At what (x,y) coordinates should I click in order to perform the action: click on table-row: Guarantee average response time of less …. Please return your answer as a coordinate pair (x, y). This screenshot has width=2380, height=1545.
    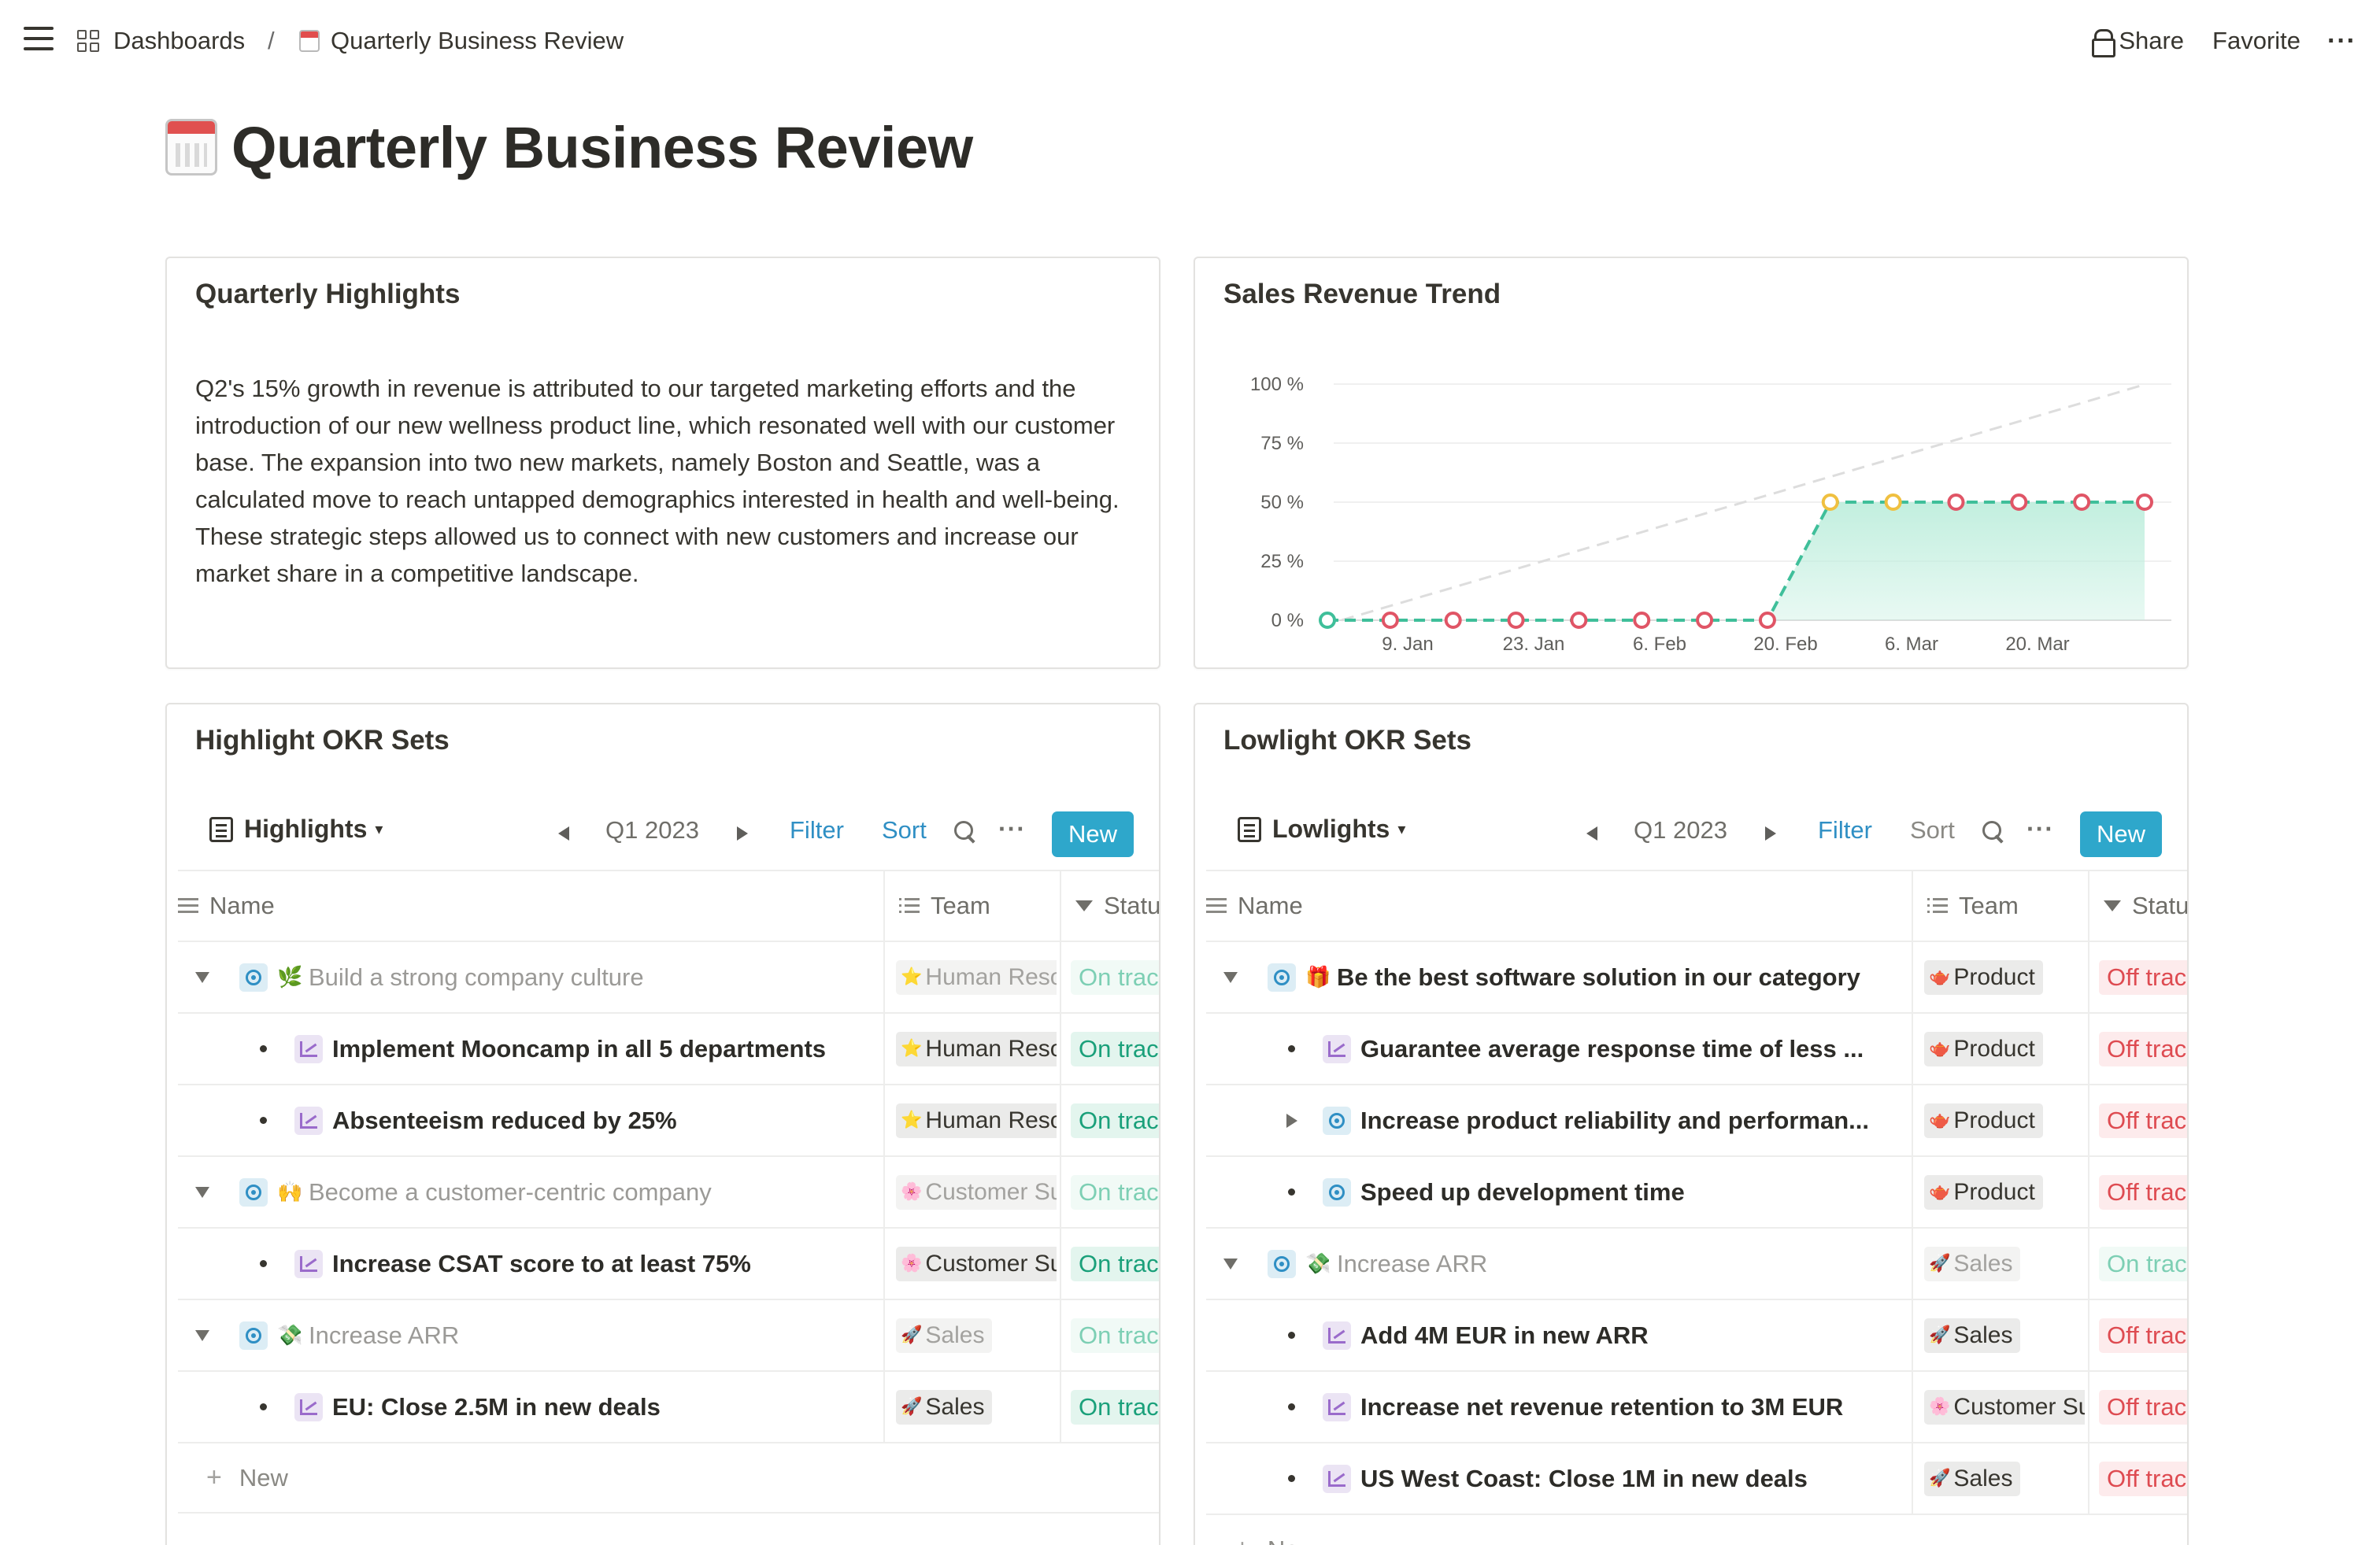
    Looking at the image, I should click on (1696, 1048).